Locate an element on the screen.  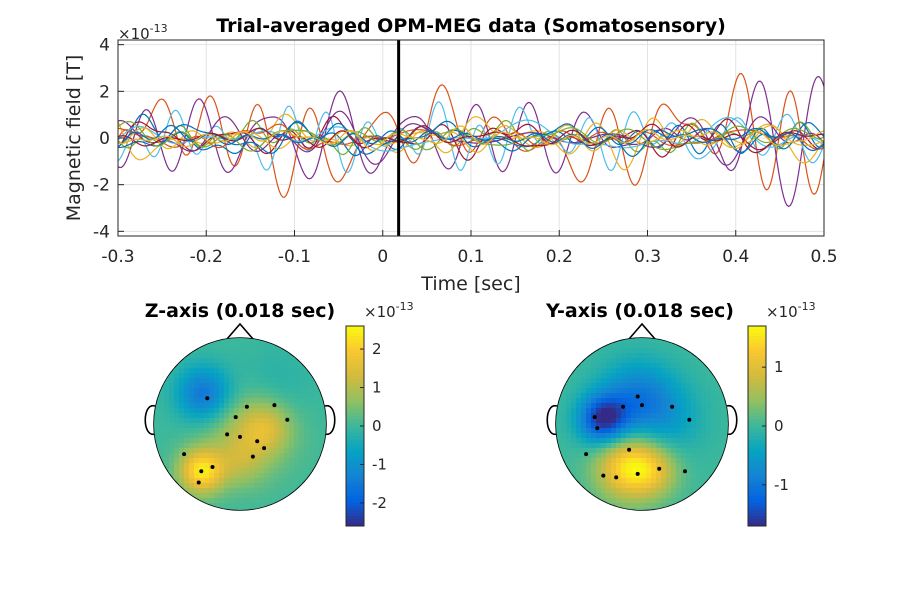
sensor-markers is located at coordinates (236, 440).